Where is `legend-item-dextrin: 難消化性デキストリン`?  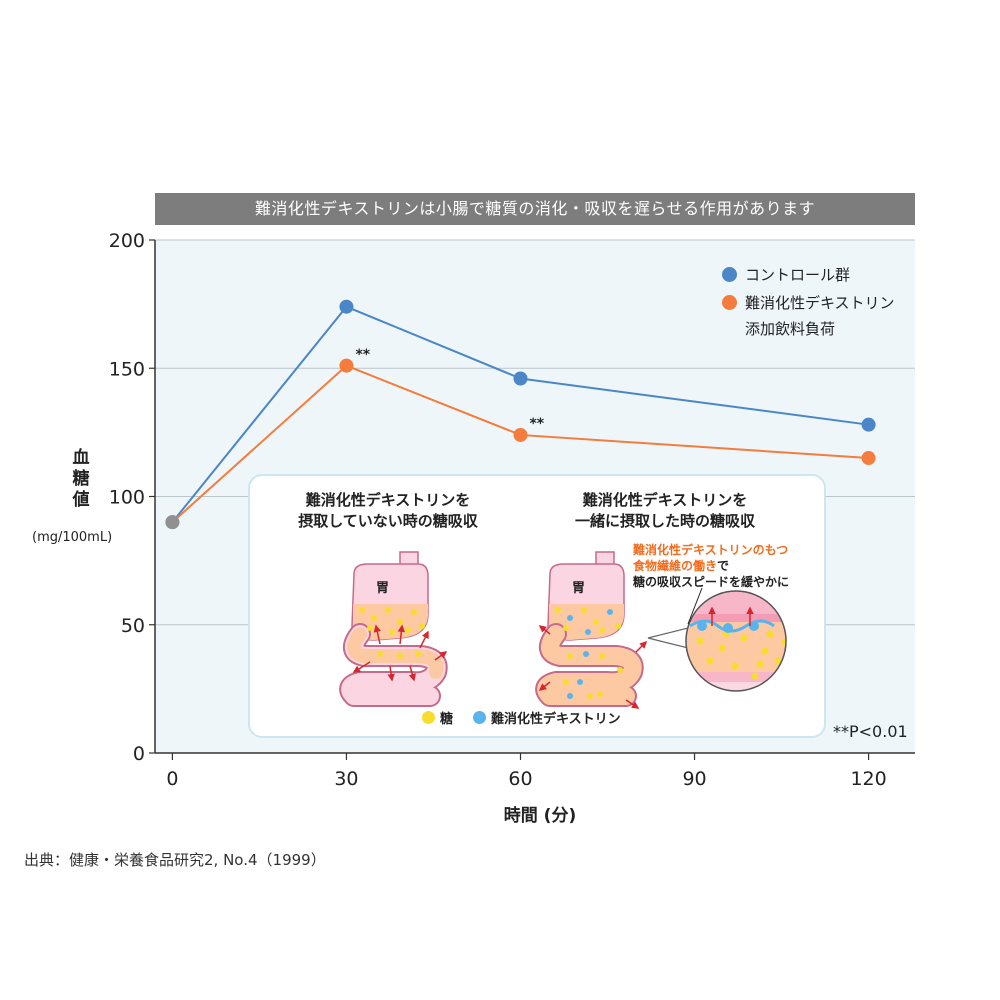 legend-item-dextrin: 難消化性デキストリン is located at coordinates (808, 302).